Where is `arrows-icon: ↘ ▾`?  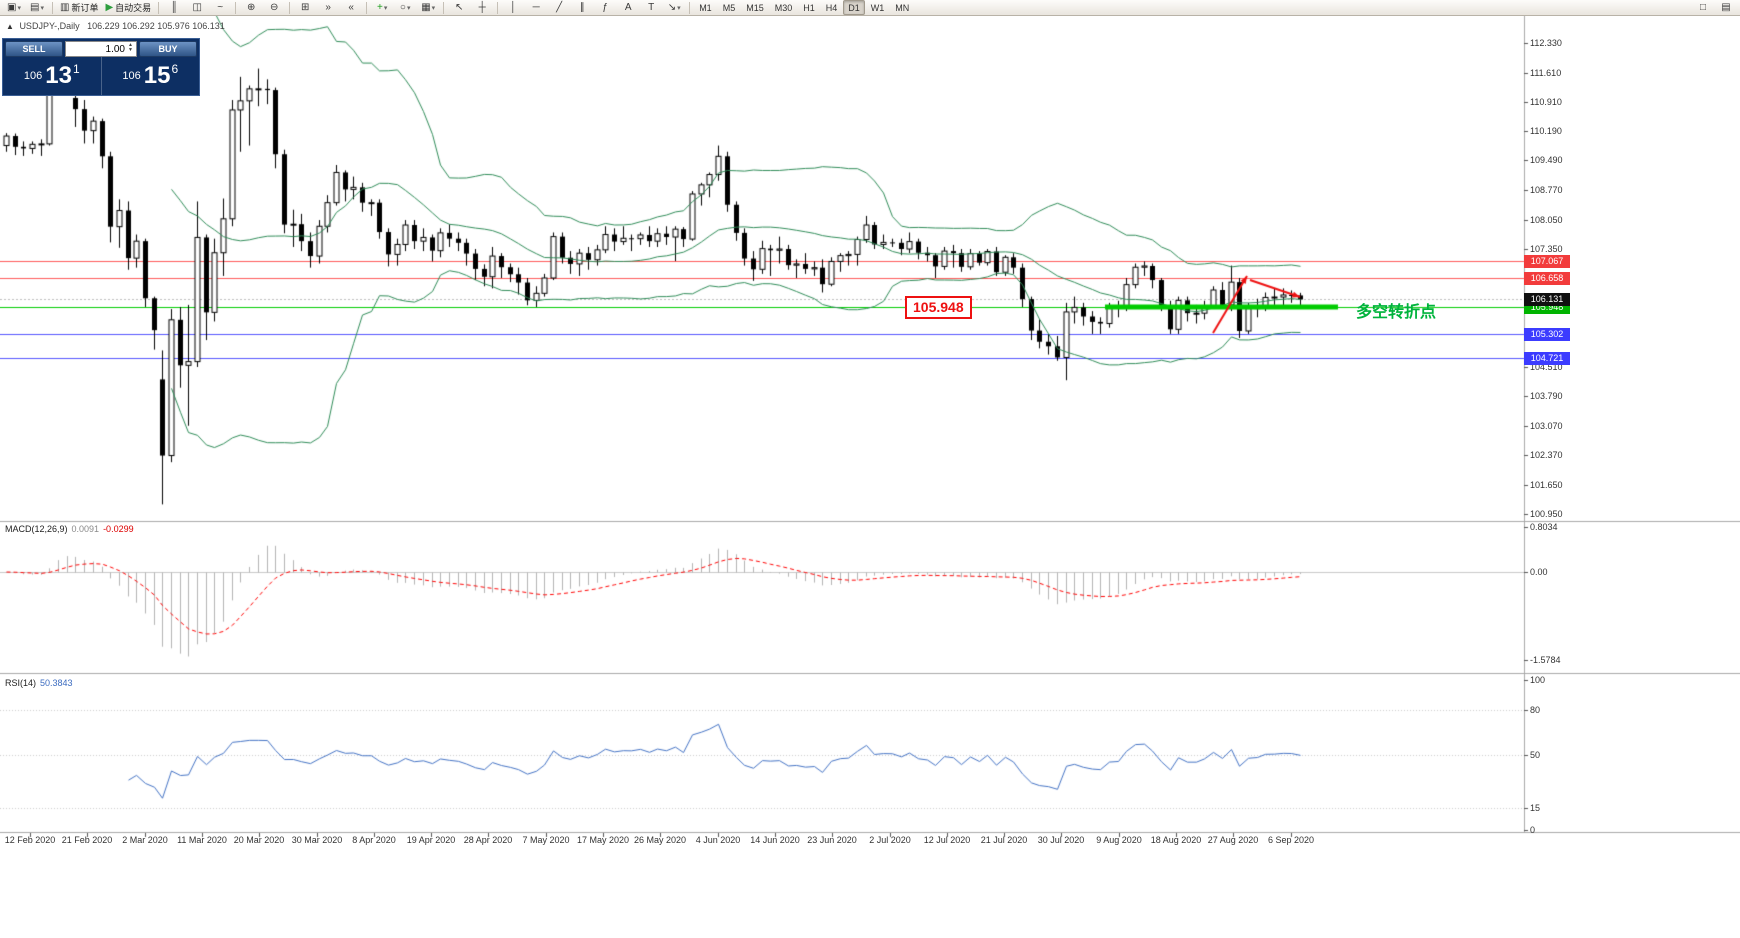
arrows-icon: ↘ ▾ is located at coordinates (674, 8).